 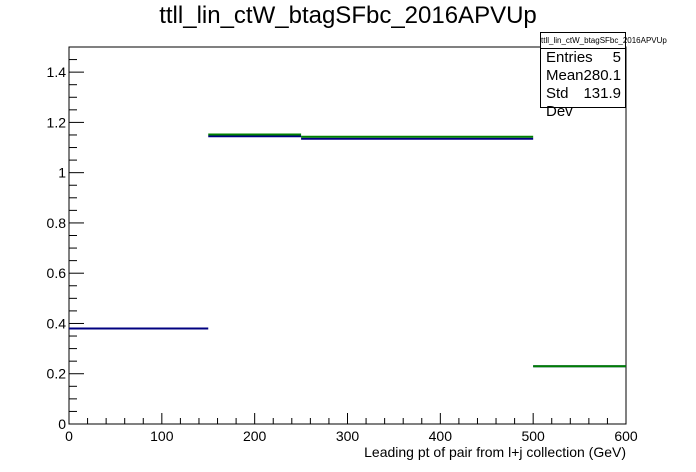 What do you see at coordinates (565, 75) in the screenshot?
I see `stats-mean-label: Mean` at bounding box center [565, 75].